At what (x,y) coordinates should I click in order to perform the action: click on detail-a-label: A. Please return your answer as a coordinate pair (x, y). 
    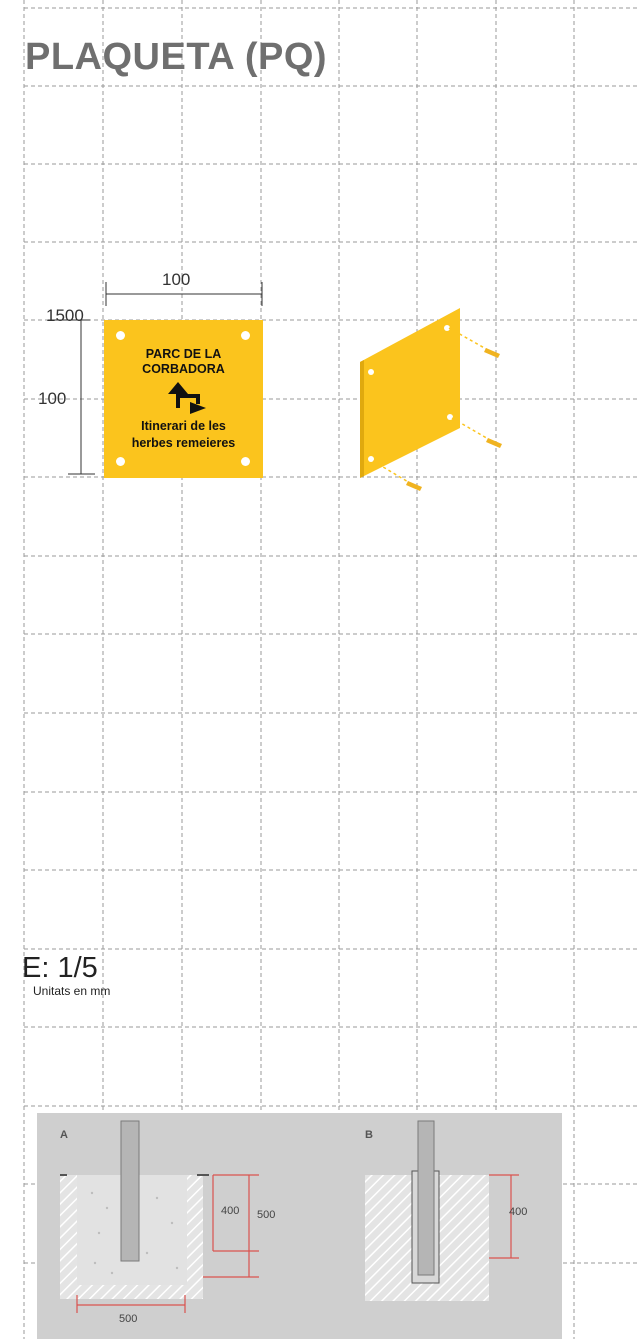
    Looking at the image, I should click on (64, 1135).